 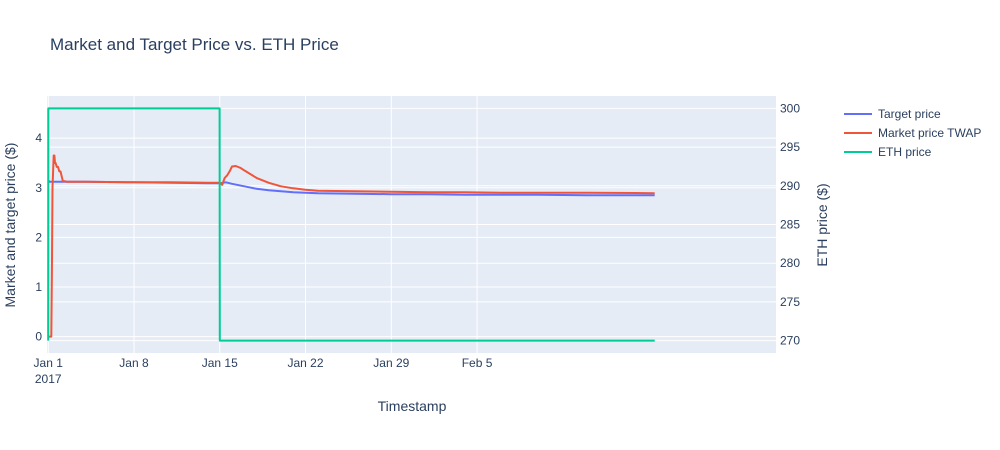 I want to click on y-left-tick-label: 4, so click(x=38, y=138).